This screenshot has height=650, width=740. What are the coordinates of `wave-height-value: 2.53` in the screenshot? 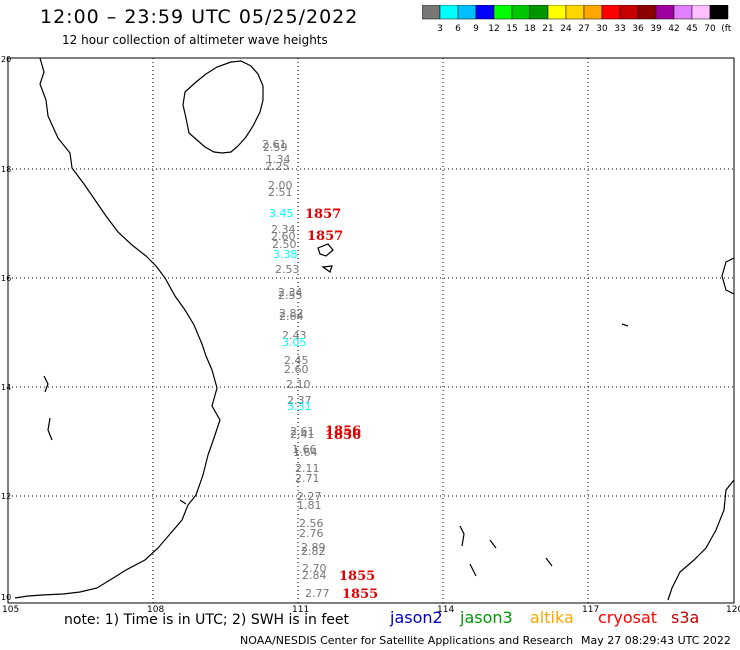 It's located at (287, 269).